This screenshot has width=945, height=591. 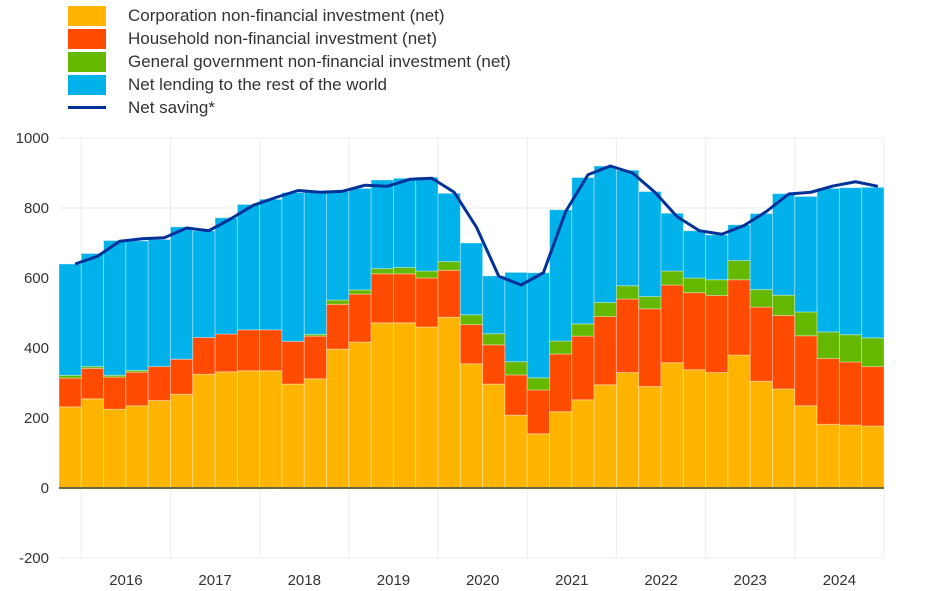 What do you see at coordinates (171, 107) in the screenshot?
I see `legend-label: Net saving*` at bounding box center [171, 107].